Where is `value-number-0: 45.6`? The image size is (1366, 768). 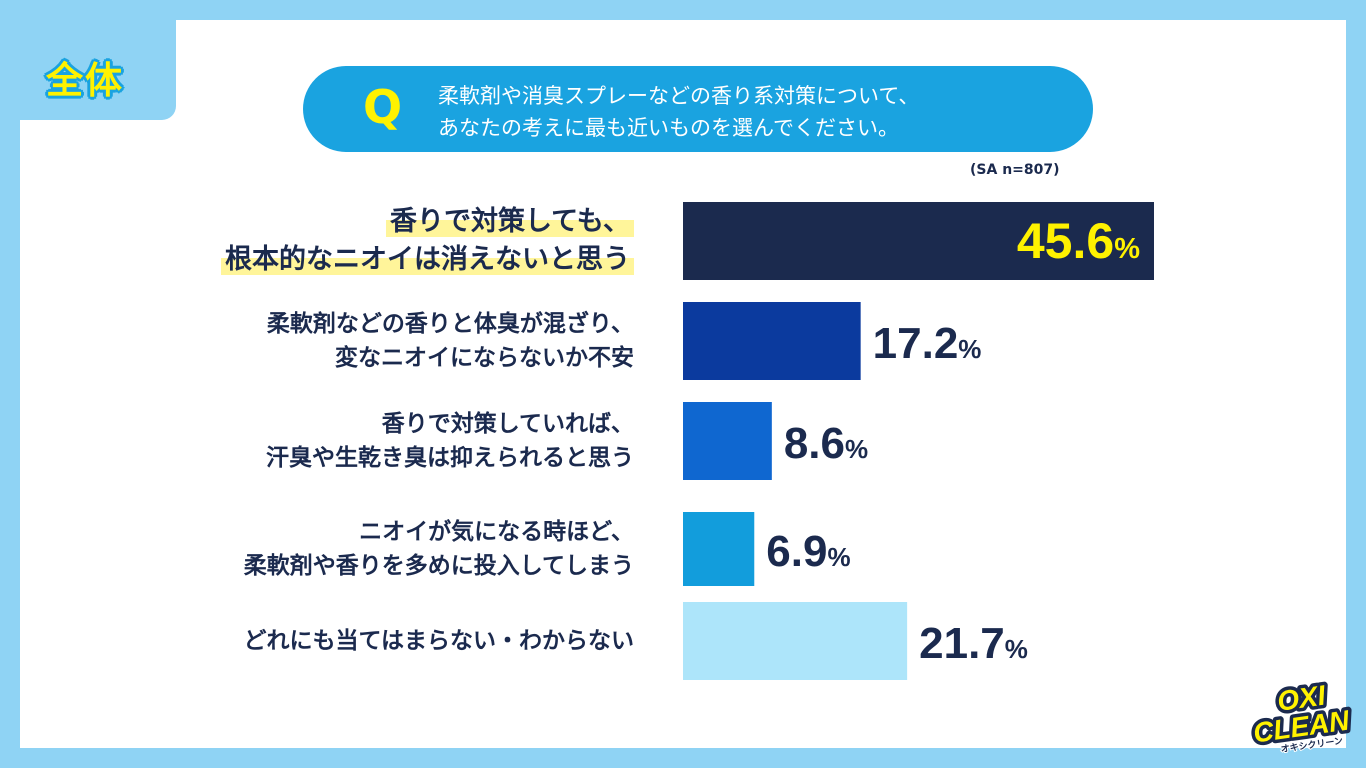
value-number-0: 45.6 is located at coordinates (1065, 241).